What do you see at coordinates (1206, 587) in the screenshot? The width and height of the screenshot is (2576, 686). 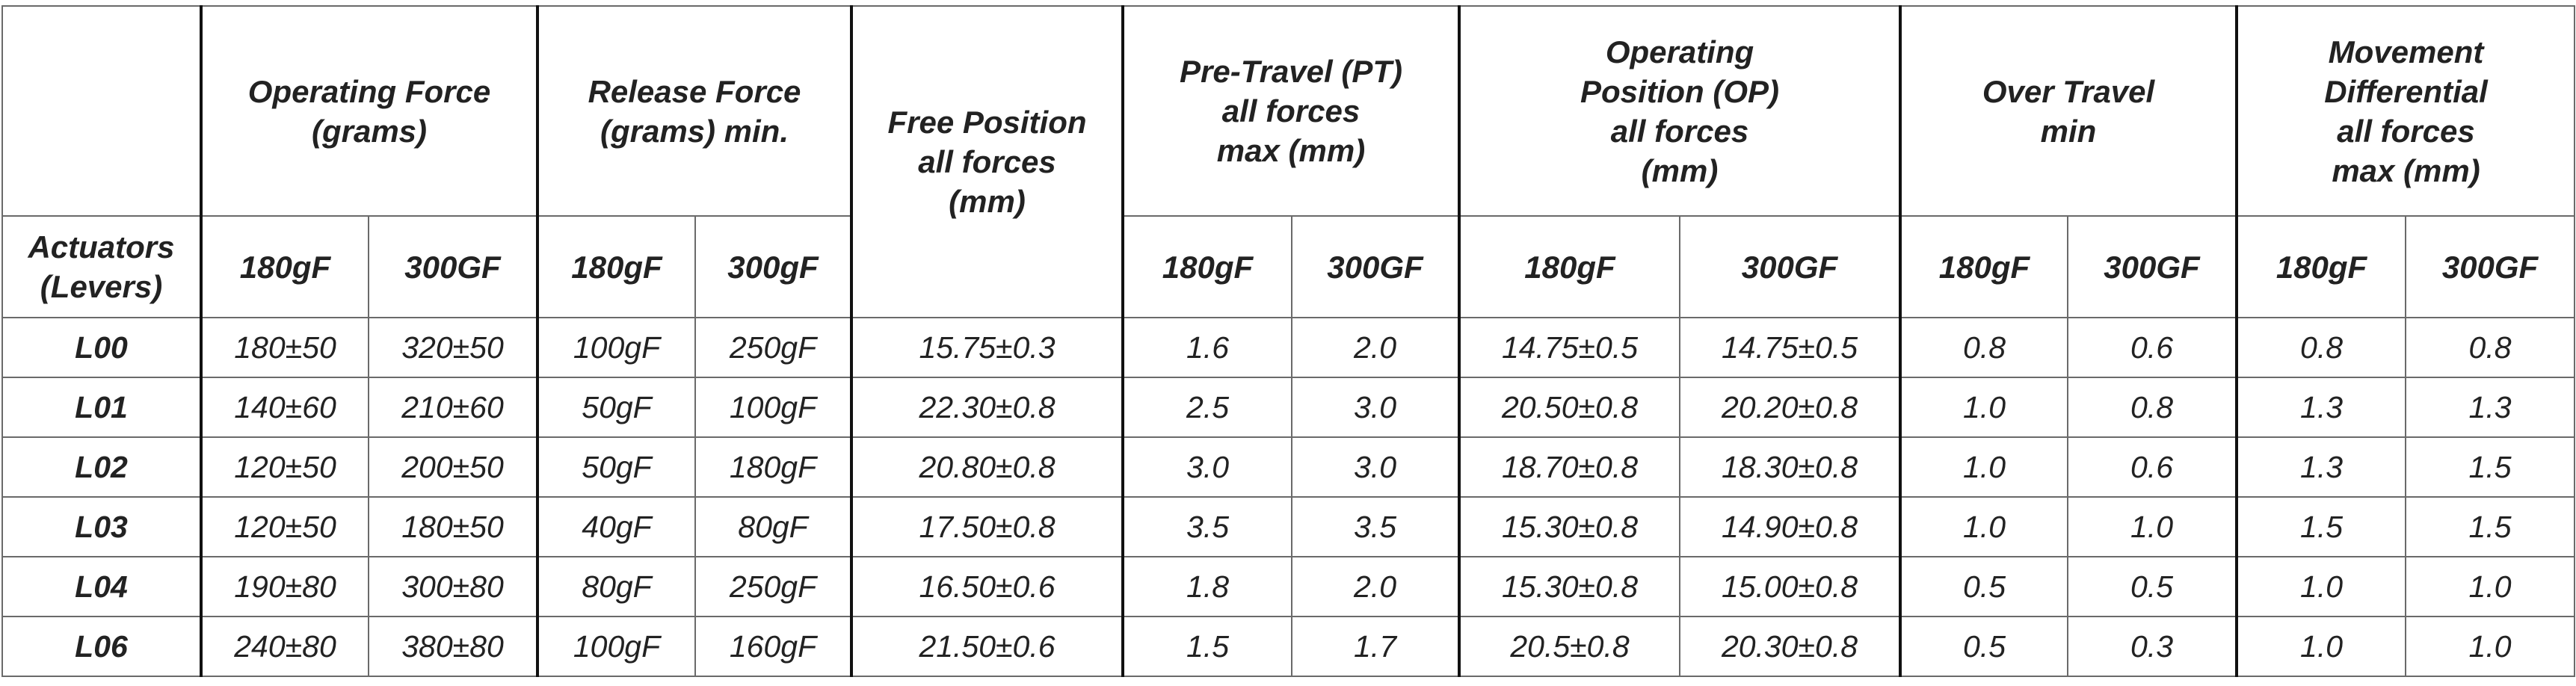 I see `cell: 1.8` at bounding box center [1206, 587].